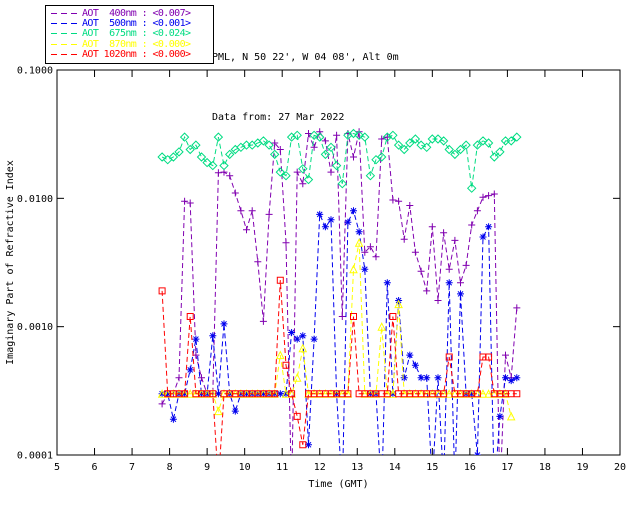  Describe the element at coordinates (278, 117) in the screenshot. I see `date-subtitle: Data from: 27 Mar 2022` at that location.